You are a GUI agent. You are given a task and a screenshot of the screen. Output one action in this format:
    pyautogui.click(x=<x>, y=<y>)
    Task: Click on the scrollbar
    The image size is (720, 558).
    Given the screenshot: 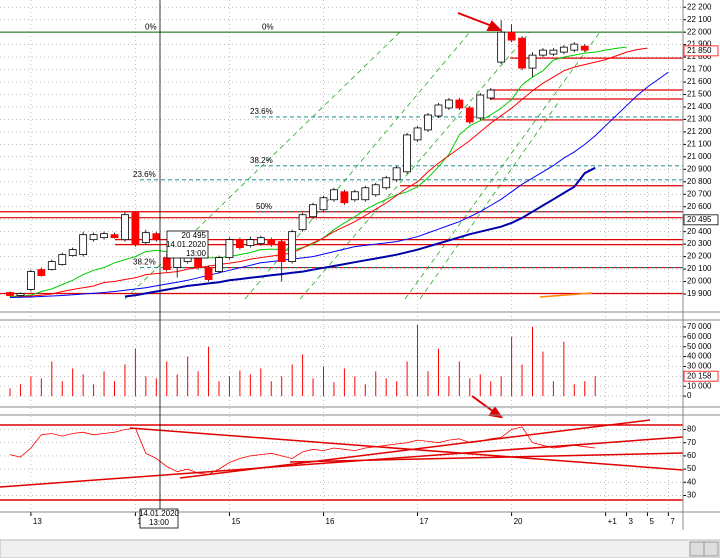 What is the action you would take?
    pyautogui.click(x=360, y=548)
    